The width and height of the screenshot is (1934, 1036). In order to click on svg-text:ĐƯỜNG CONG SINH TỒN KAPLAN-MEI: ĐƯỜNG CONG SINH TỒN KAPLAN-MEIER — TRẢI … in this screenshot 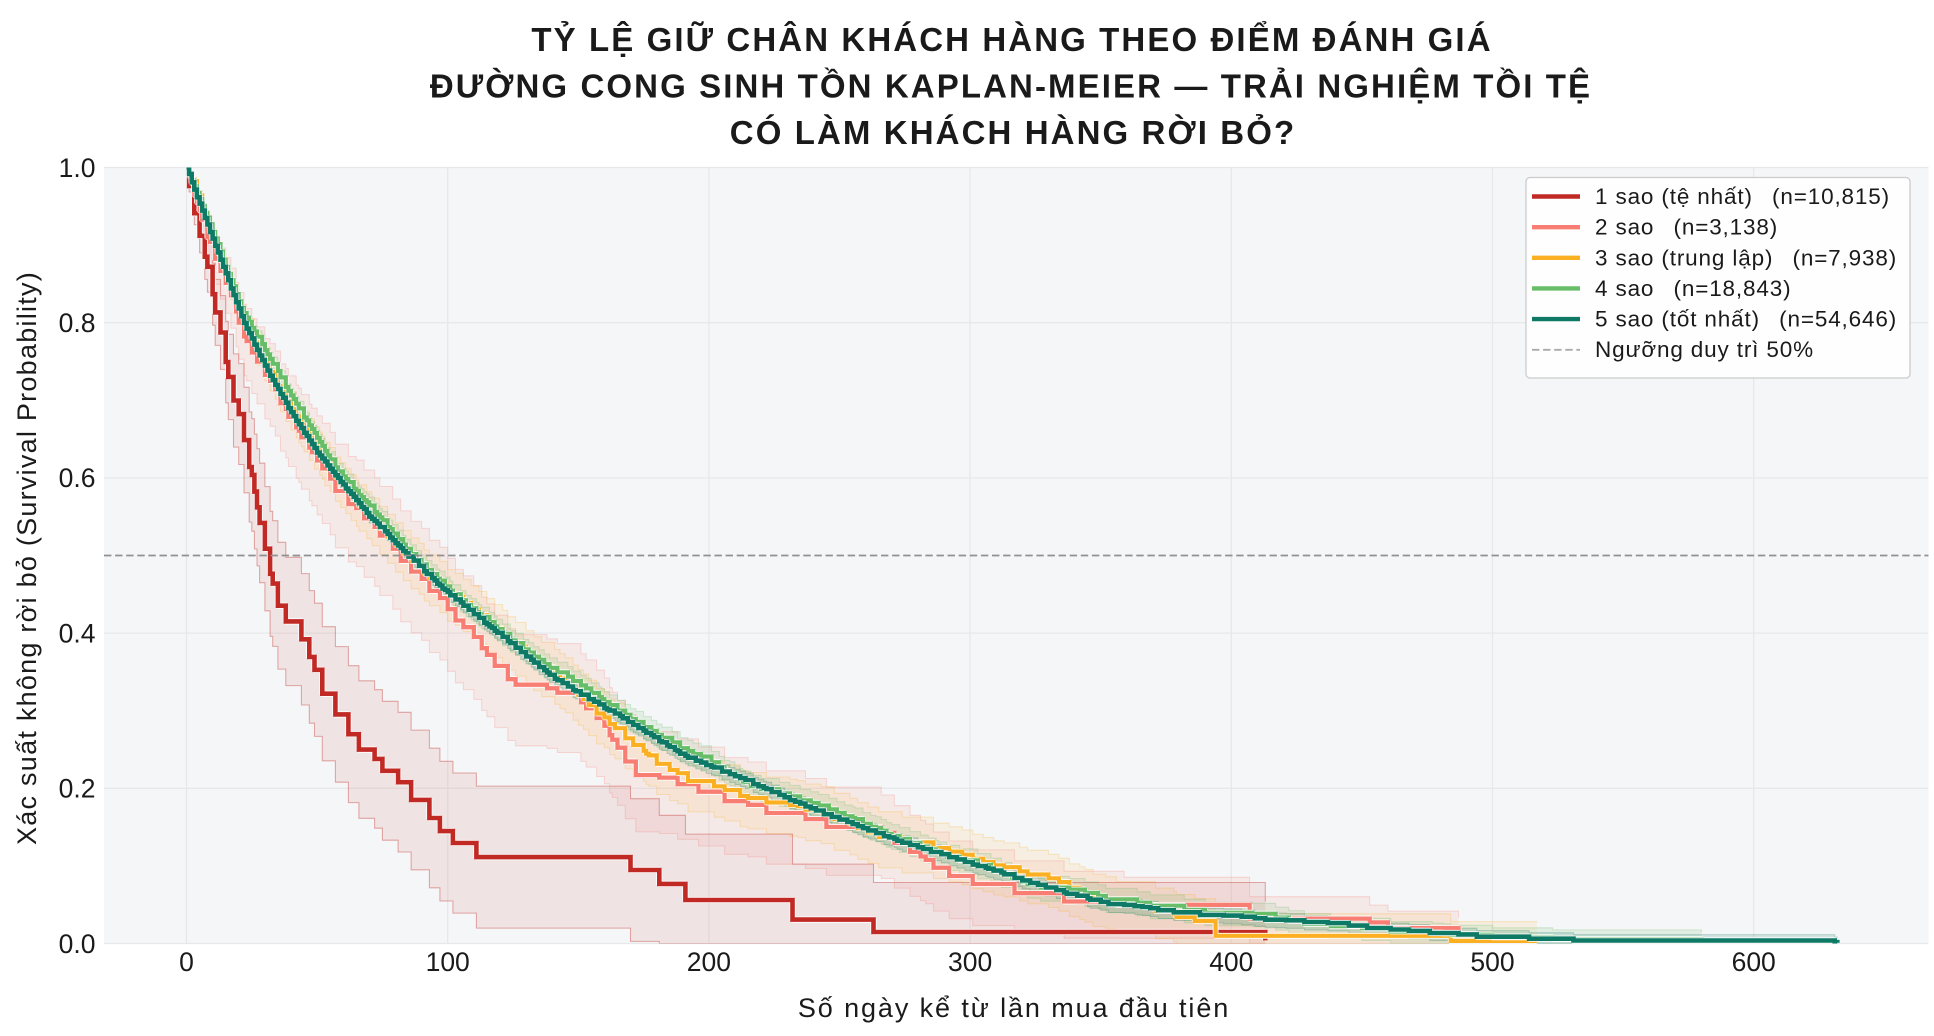, I will do `click(1011, 86)`.